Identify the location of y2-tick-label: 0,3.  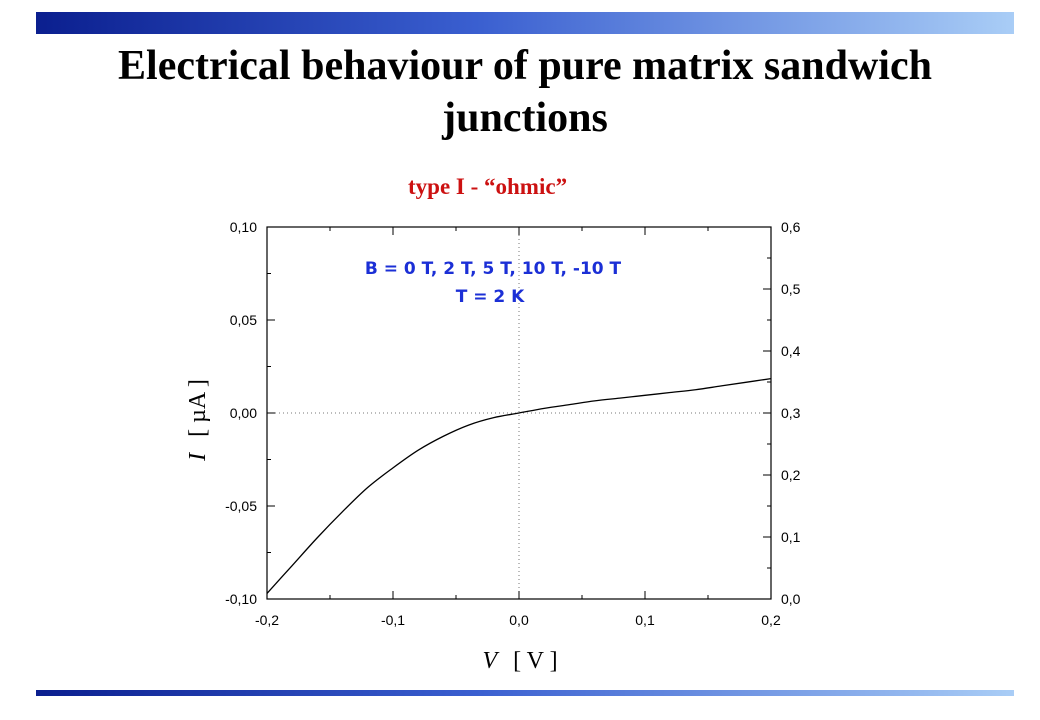
(791, 413).